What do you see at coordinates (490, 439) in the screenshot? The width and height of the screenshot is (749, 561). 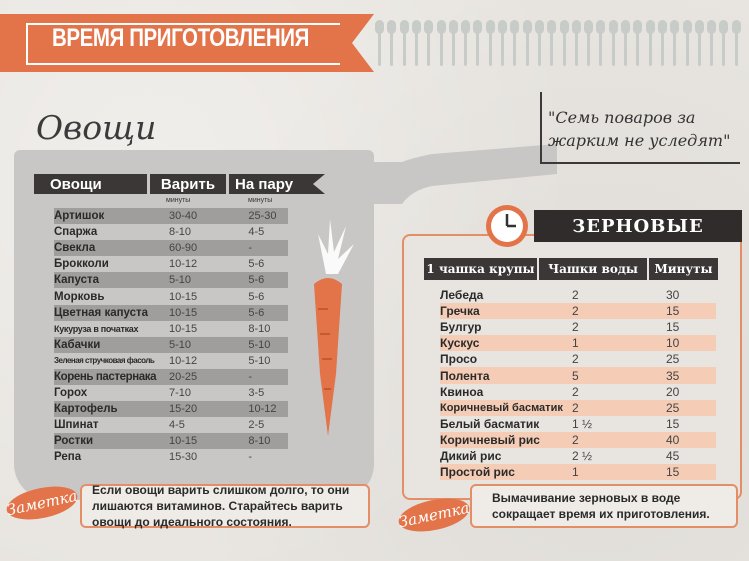 I see `grain-name: Коричневый рис` at bounding box center [490, 439].